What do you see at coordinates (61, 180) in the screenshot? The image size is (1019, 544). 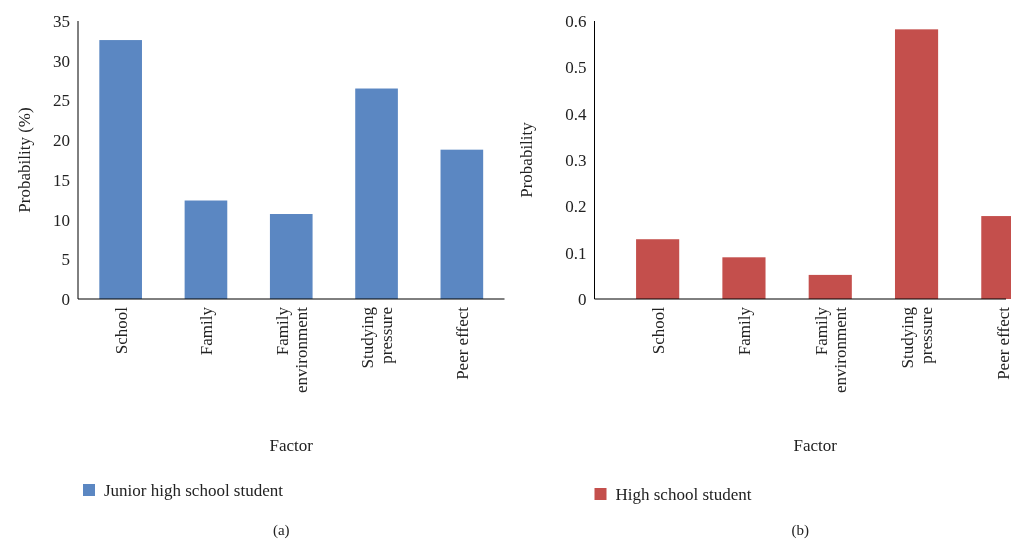 I see `y-tick-label: 15` at bounding box center [61, 180].